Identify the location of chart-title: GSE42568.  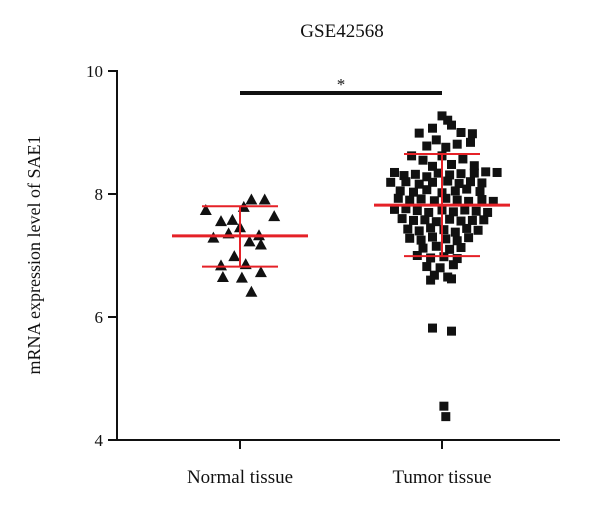
(341, 31).